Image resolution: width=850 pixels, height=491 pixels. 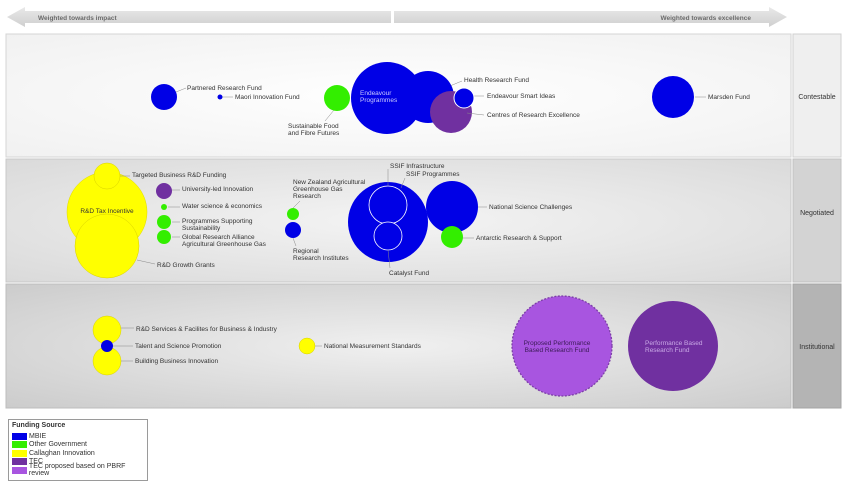 I want to click on health-research-fund-label: Health Research Fund, so click(x=496, y=80).